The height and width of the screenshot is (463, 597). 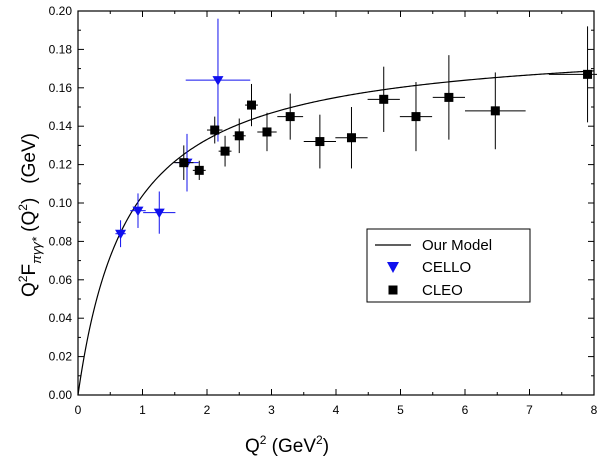 What do you see at coordinates (393, 267) in the screenshot?
I see `legend-cello-marker` at bounding box center [393, 267].